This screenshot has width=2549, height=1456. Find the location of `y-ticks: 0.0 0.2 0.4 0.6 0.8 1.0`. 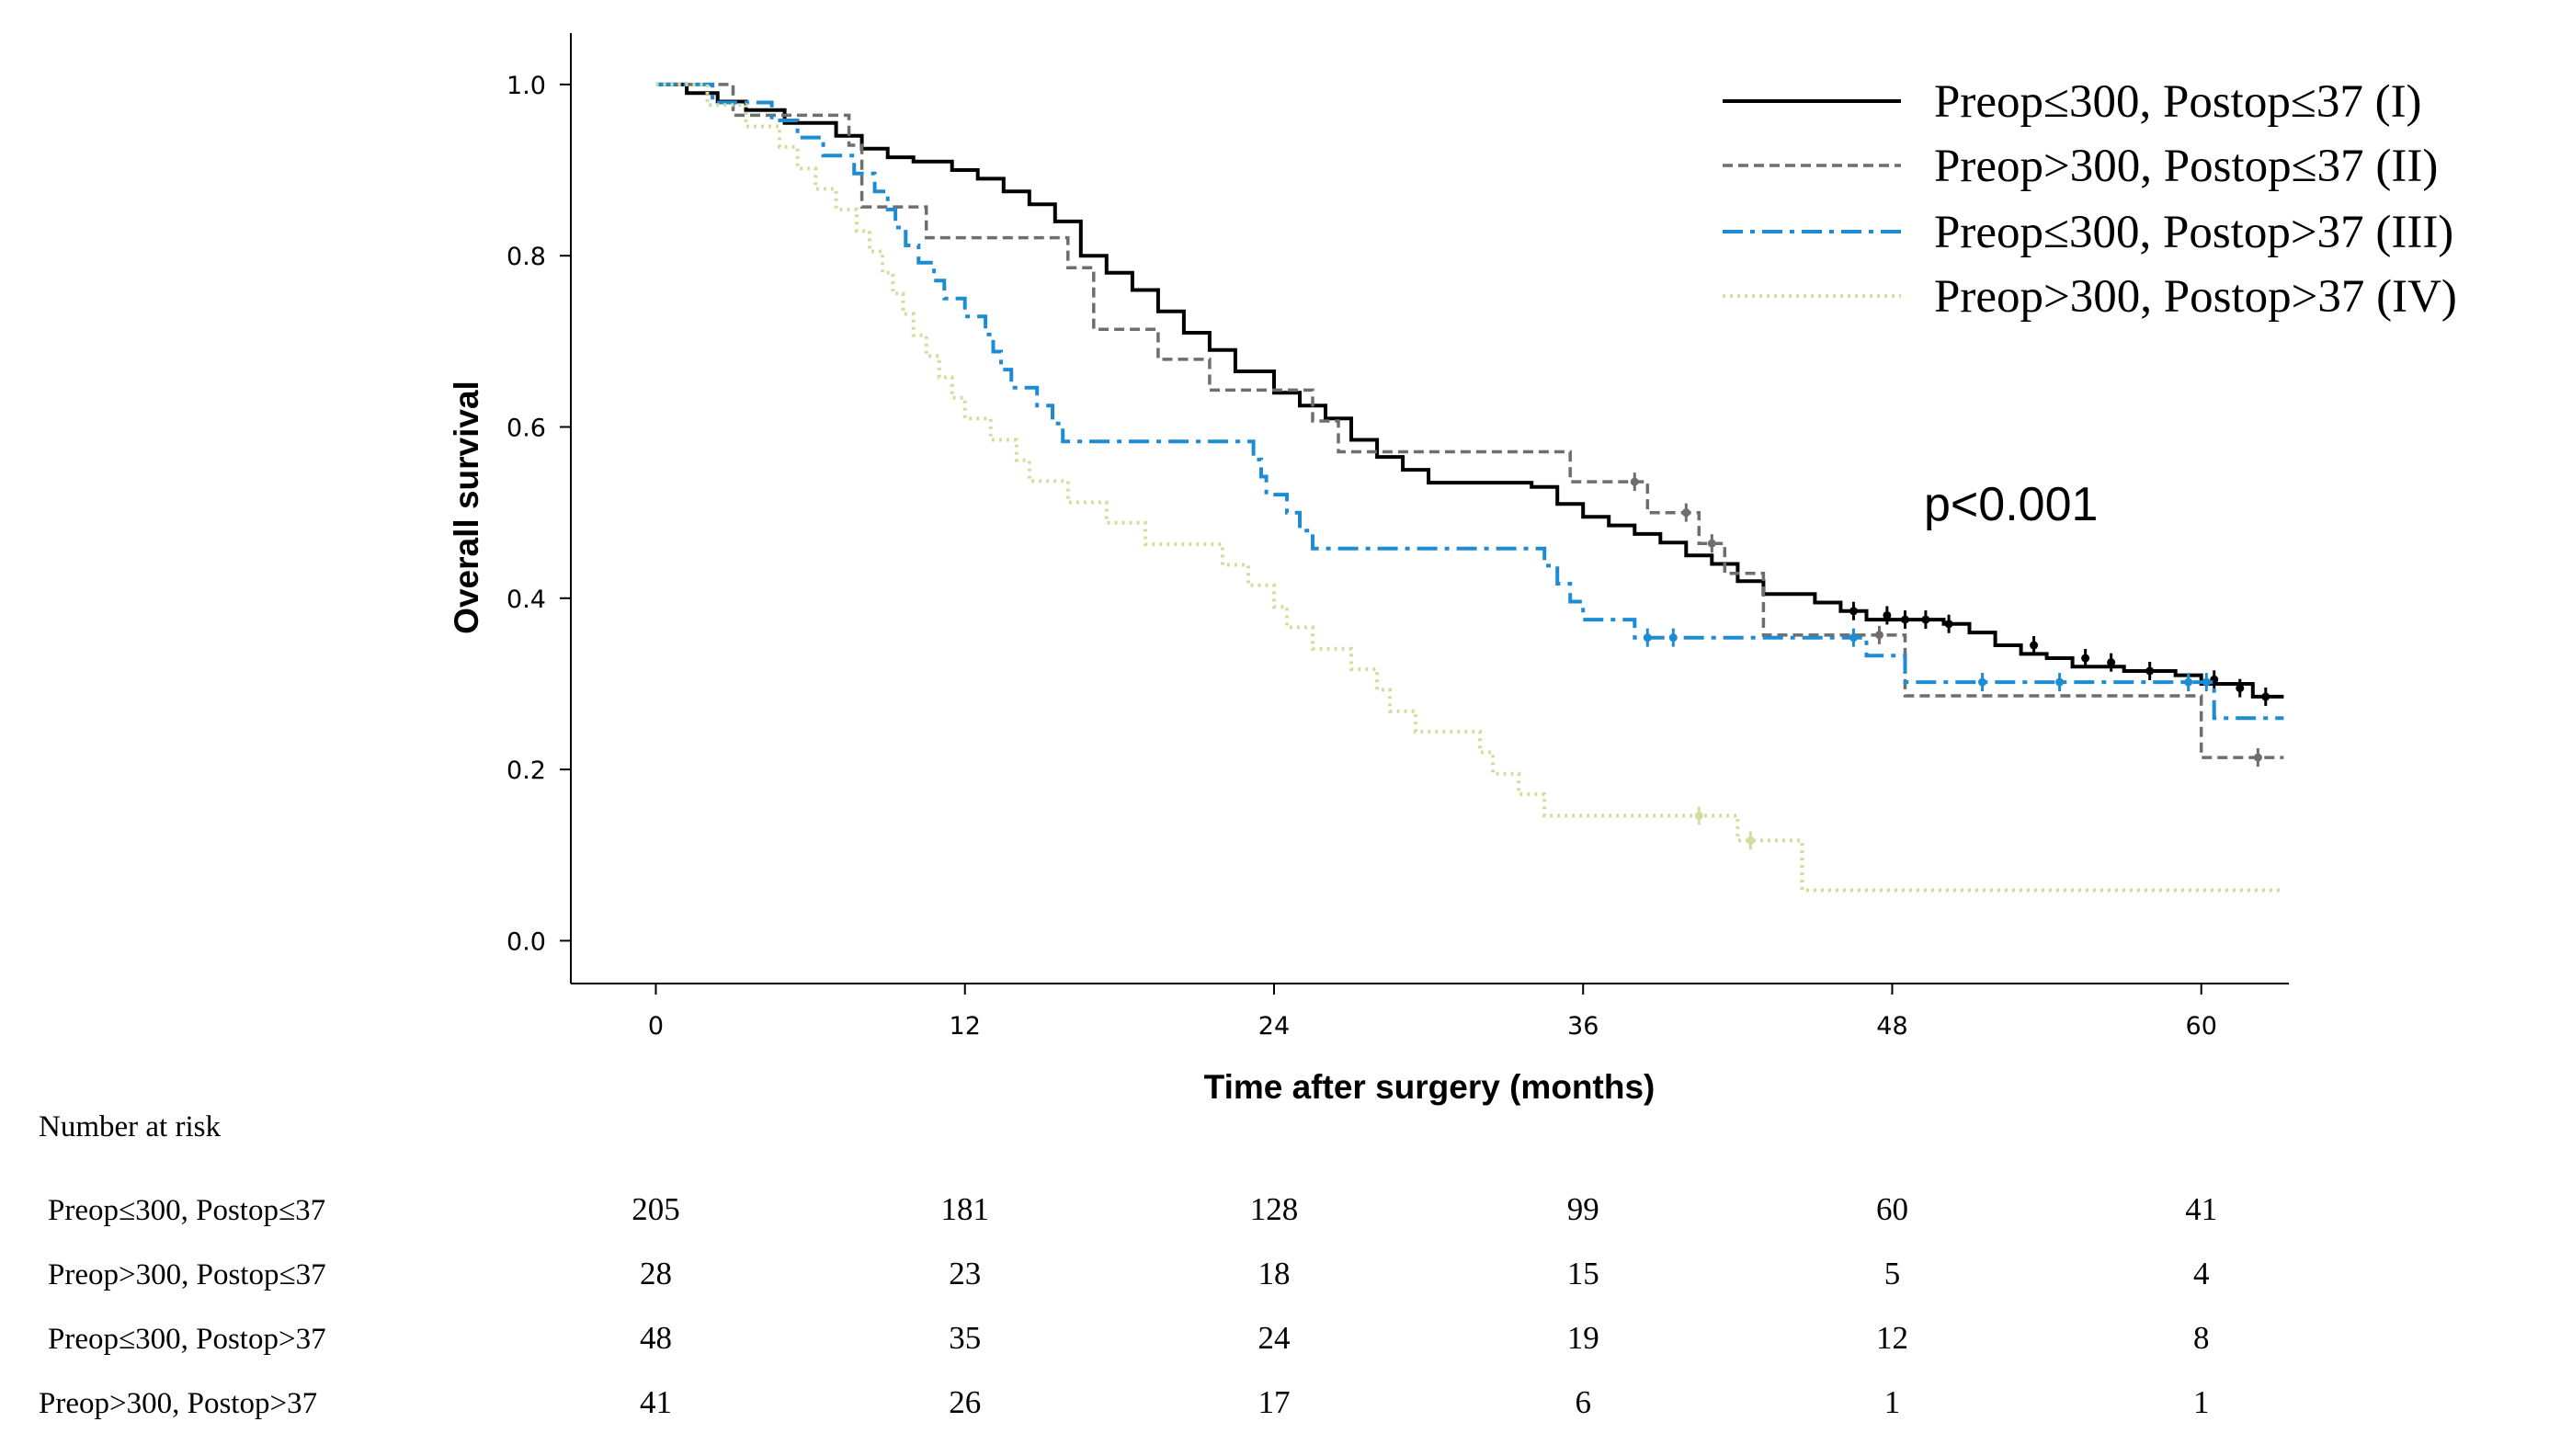

y-ticks: 0.0 0.2 0.4 0.6 0.8 1.0 is located at coordinates (538, 514).